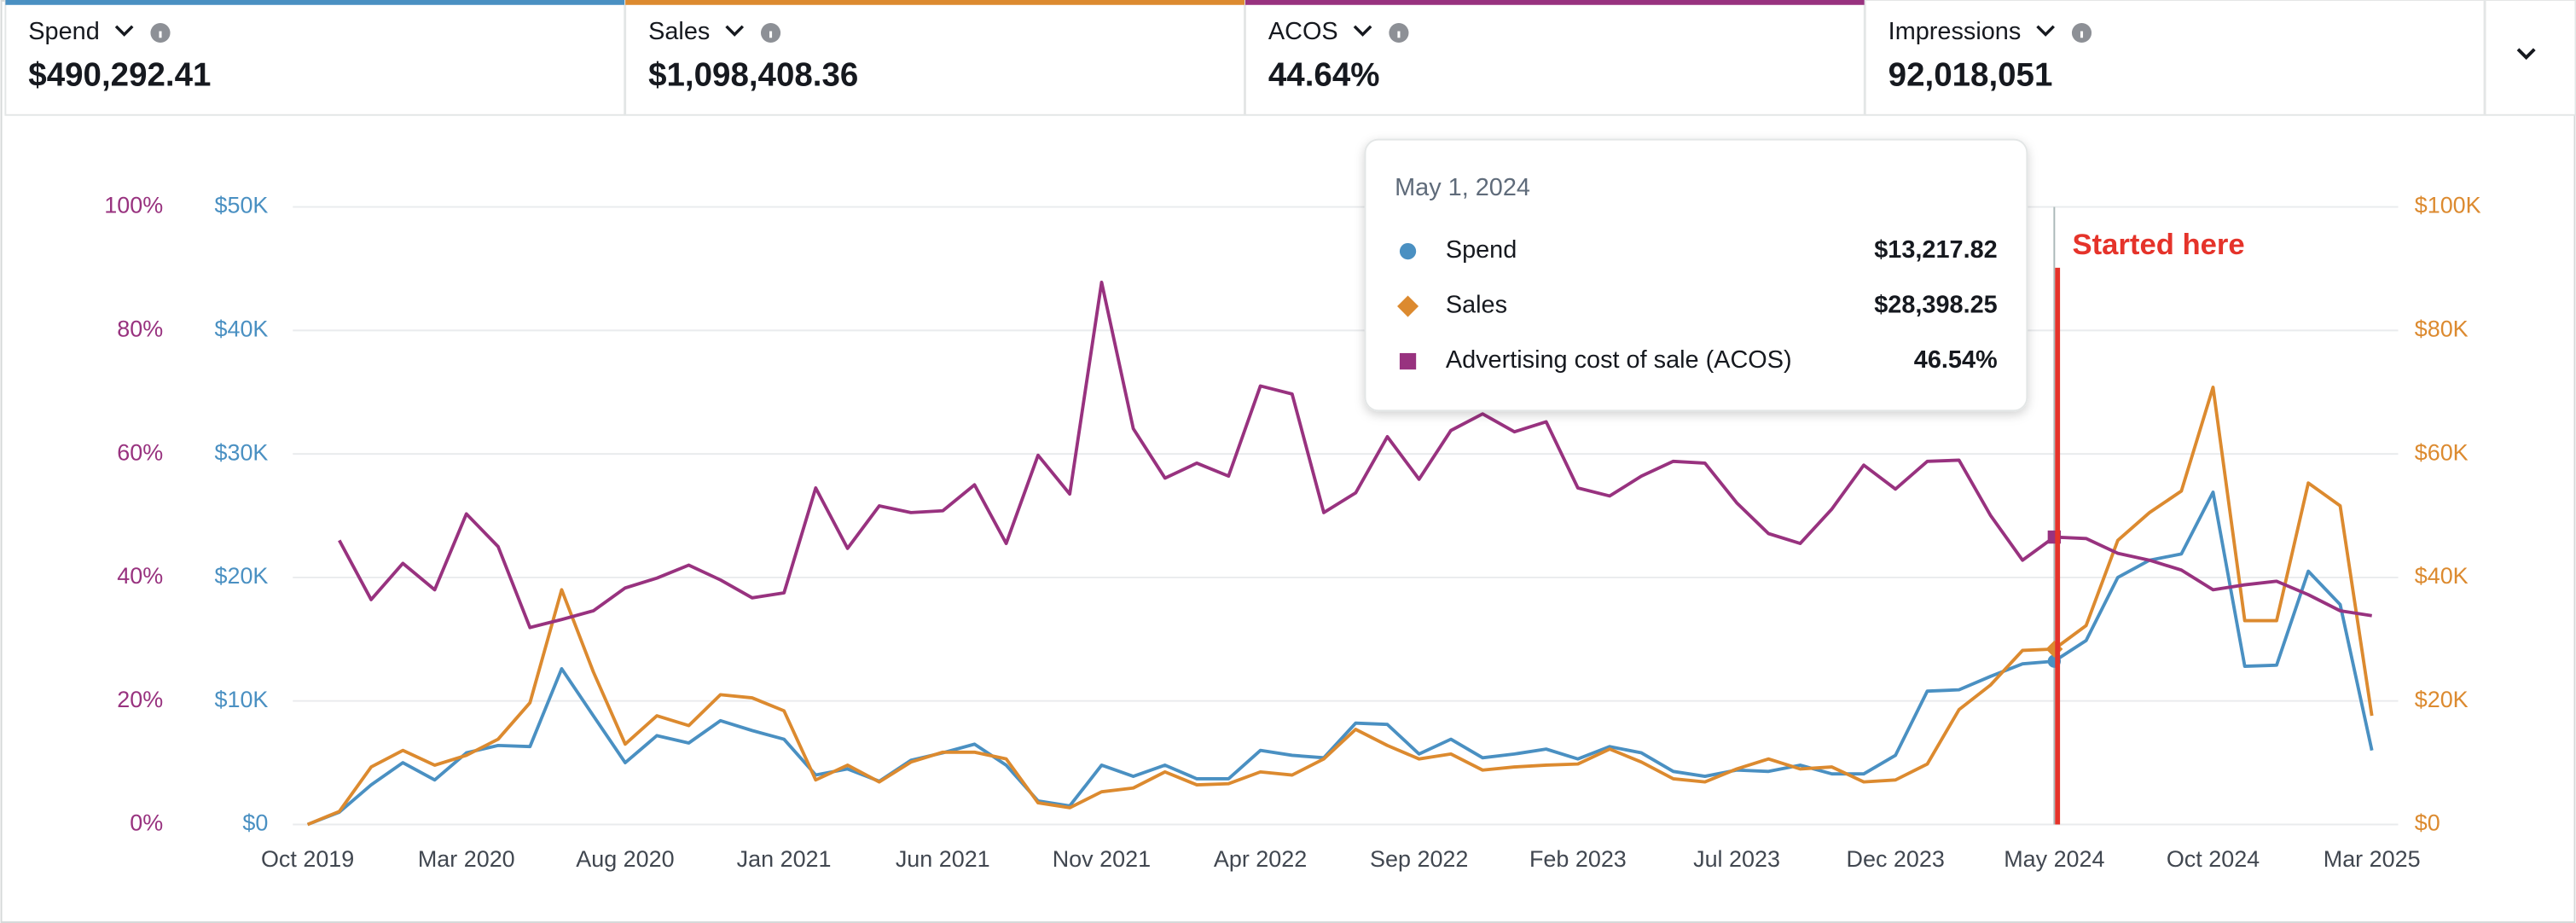  I want to click on tooltip-value: $13,217.82, so click(1935, 250).